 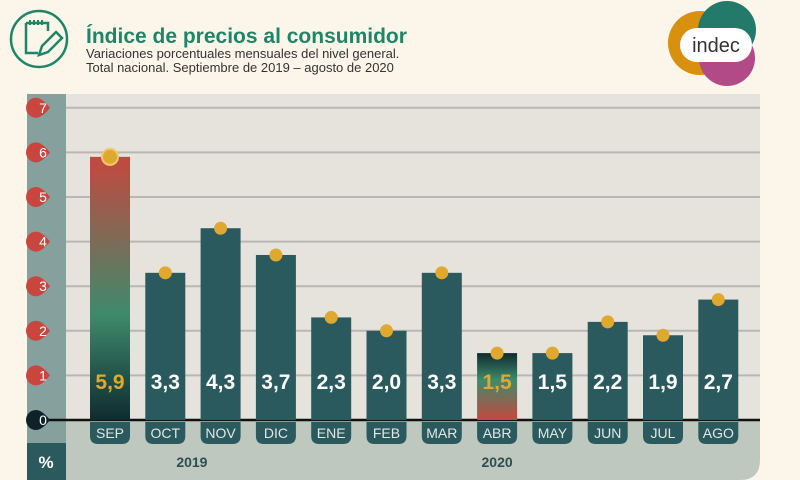 I want to click on x-tick-label: MAY, so click(x=553, y=433).